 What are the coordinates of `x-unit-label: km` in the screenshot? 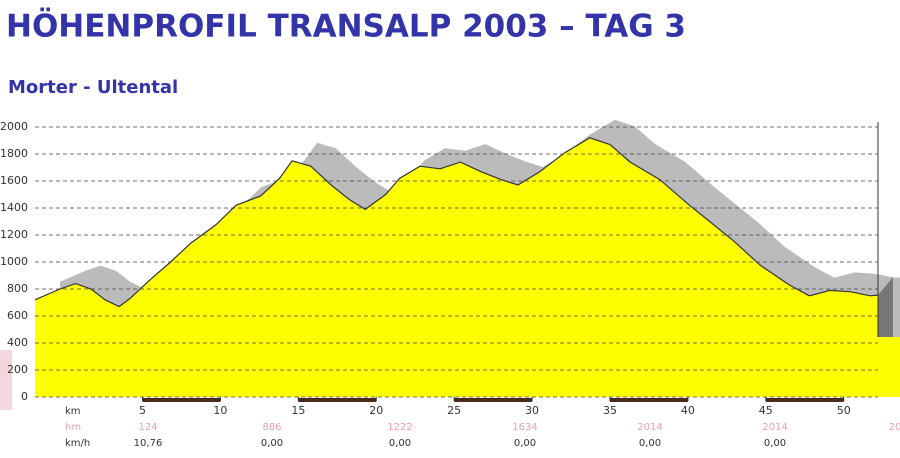 It's located at (73, 411).